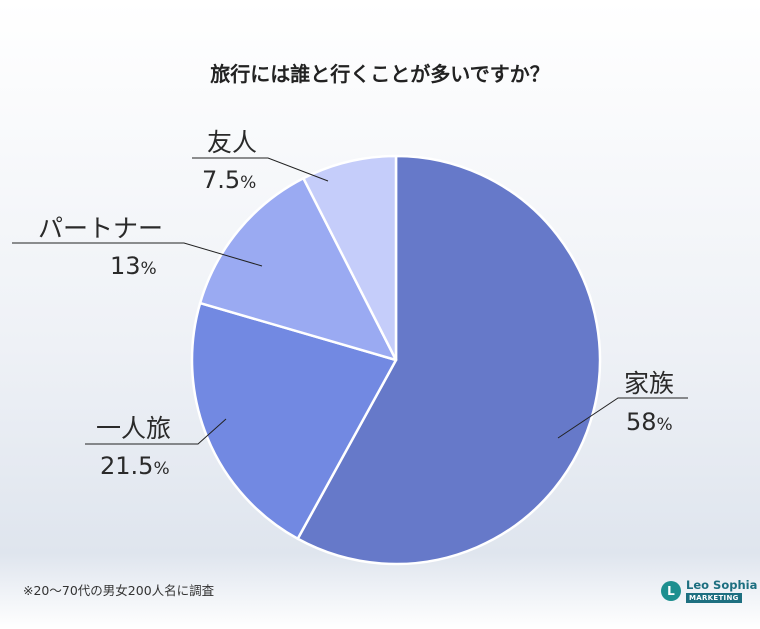 The height and width of the screenshot is (629, 760). Describe the element at coordinates (161, 469) in the screenshot. I see `slice-value-solo-unit: %` at that location.